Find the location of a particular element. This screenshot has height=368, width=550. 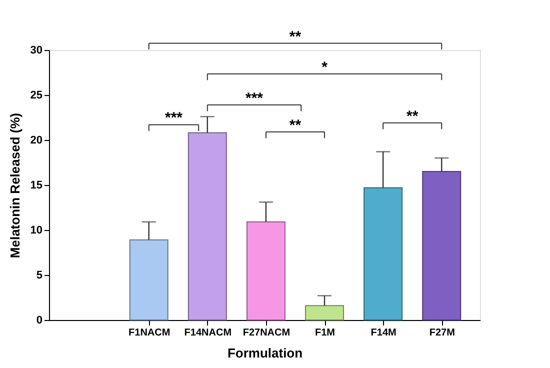

x-tick-label: F27NACM is located at coordinates (266, 333).